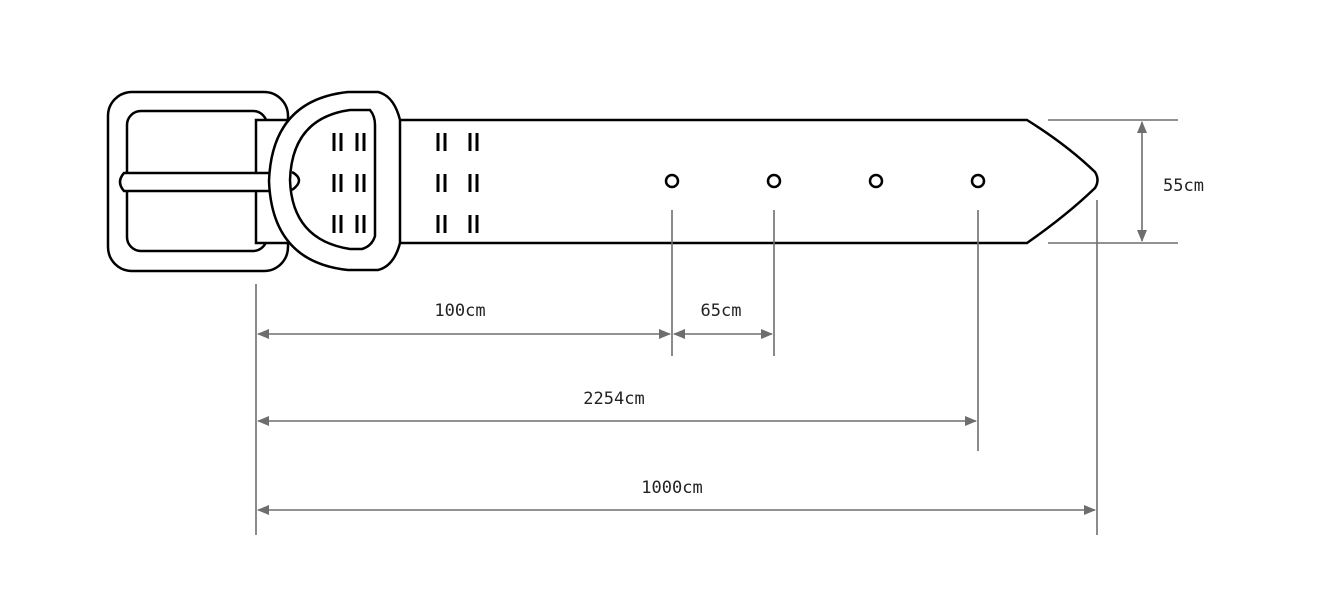  I want to click on dim-label-hole-spacing: 65cm, so click(721, 311).